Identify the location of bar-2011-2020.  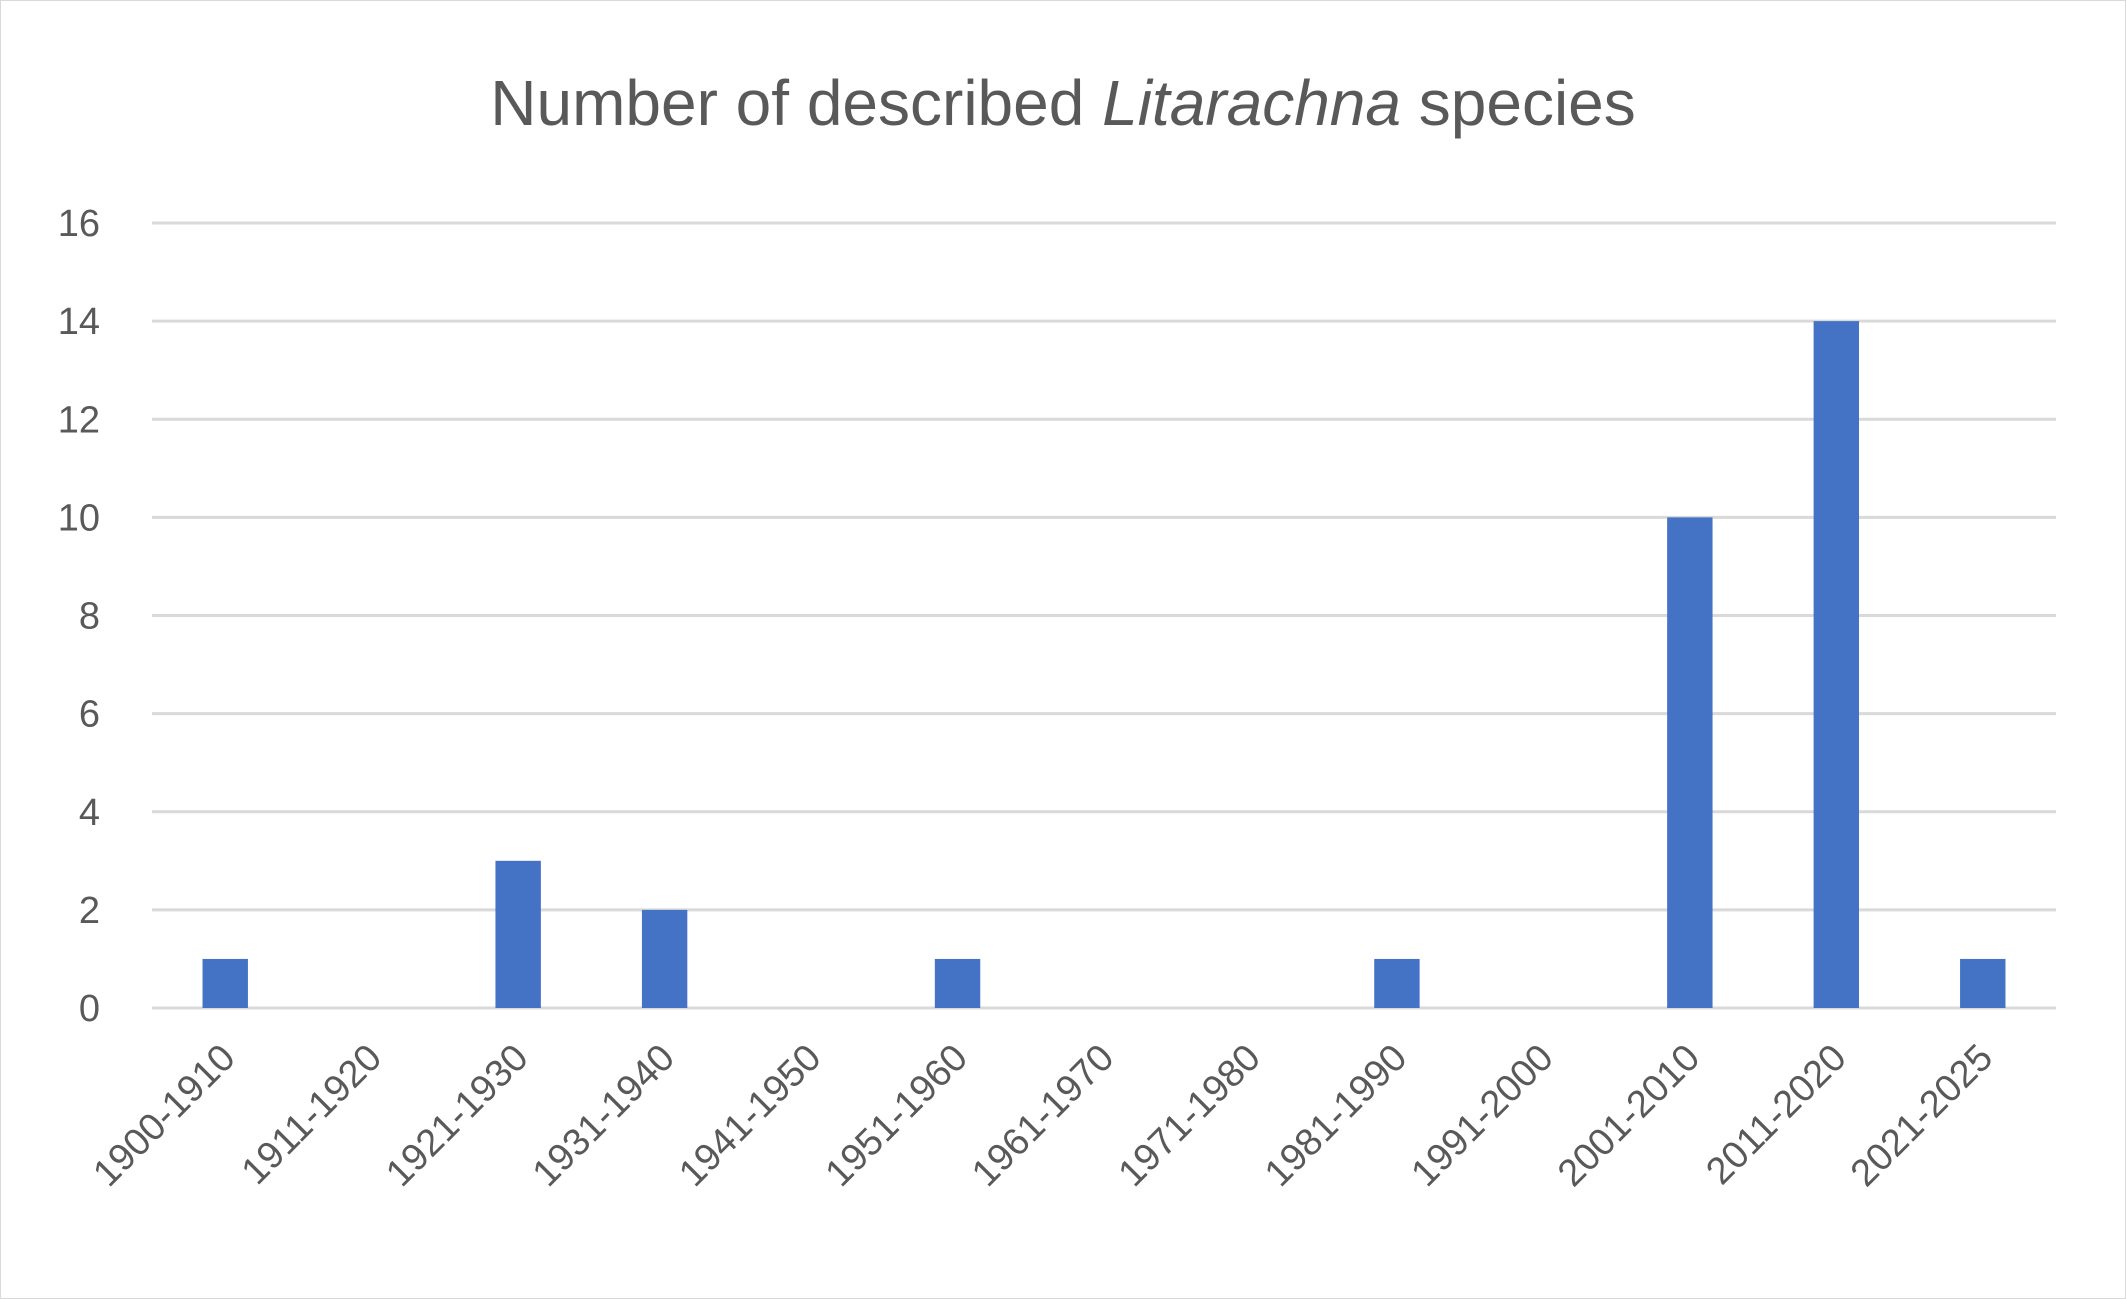
(1836, 664).